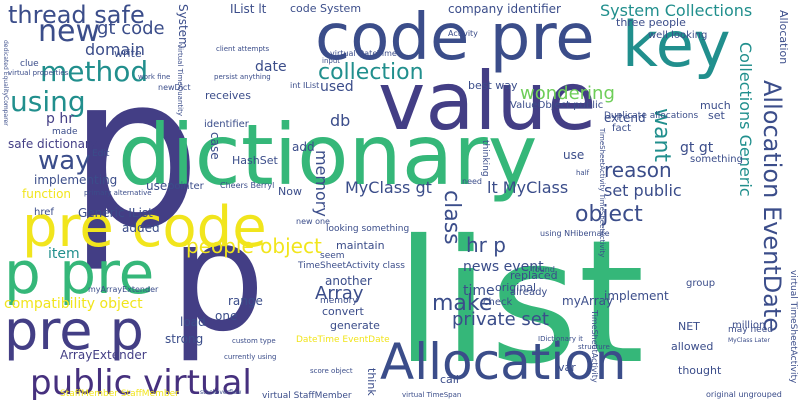 Image resolution: width=800 pixels, height=400 pixels. I want to click on cloud-word: date, so click(271, 67).